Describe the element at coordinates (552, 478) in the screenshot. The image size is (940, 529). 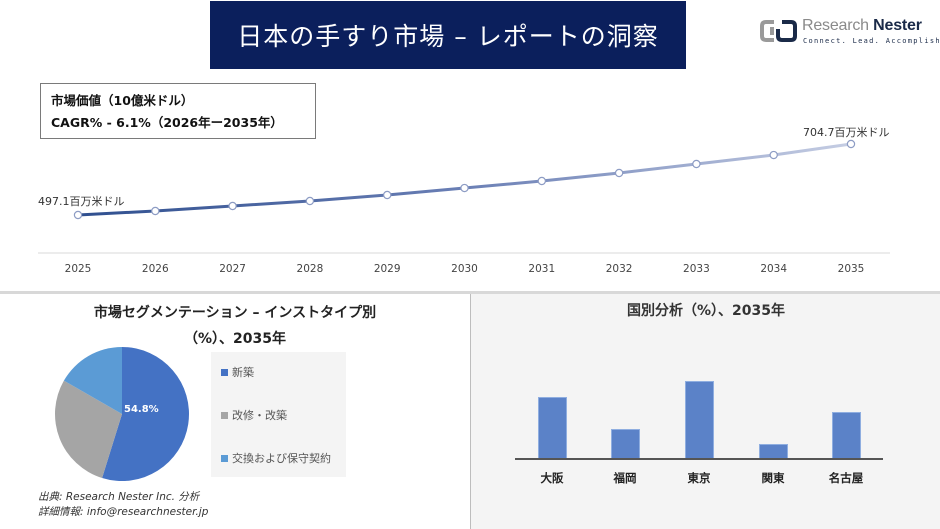
I see `country-label: 大阪` at that location.